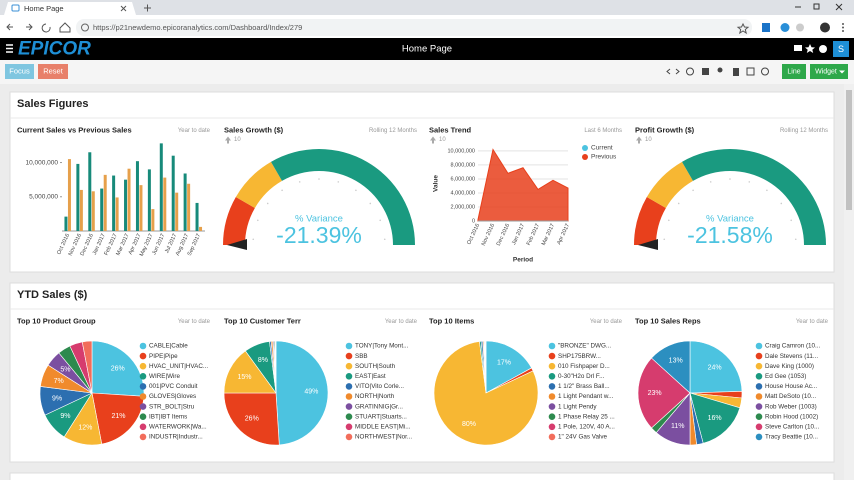 Image resolution: width=854 pixels, height=480 pixels. I want to click on tab, so click(70, 8).